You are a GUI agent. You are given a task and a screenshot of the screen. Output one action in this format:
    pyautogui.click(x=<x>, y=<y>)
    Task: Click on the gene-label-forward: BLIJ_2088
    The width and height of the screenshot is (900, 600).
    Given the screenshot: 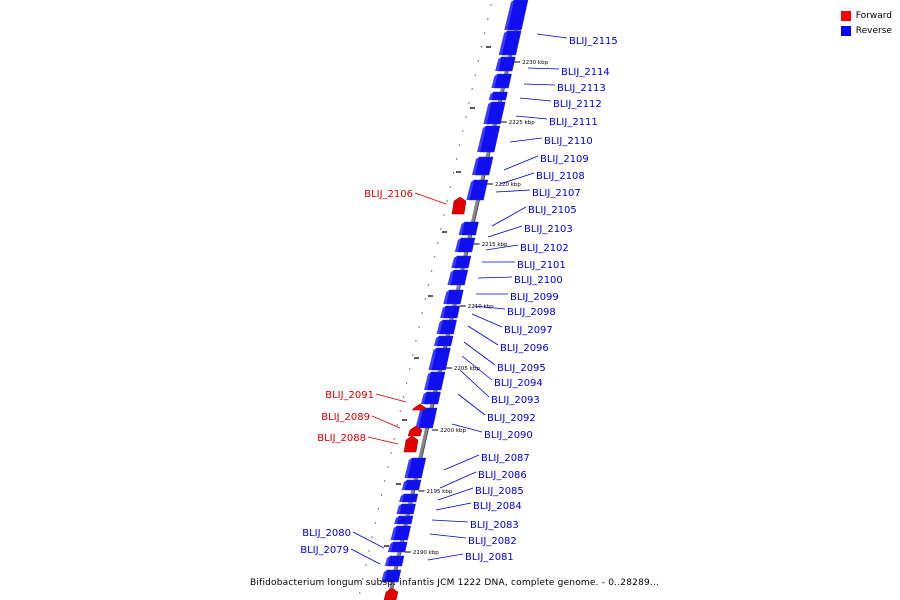 What is the action you would take?
    pyautogui.click(x=341, y=438)
    